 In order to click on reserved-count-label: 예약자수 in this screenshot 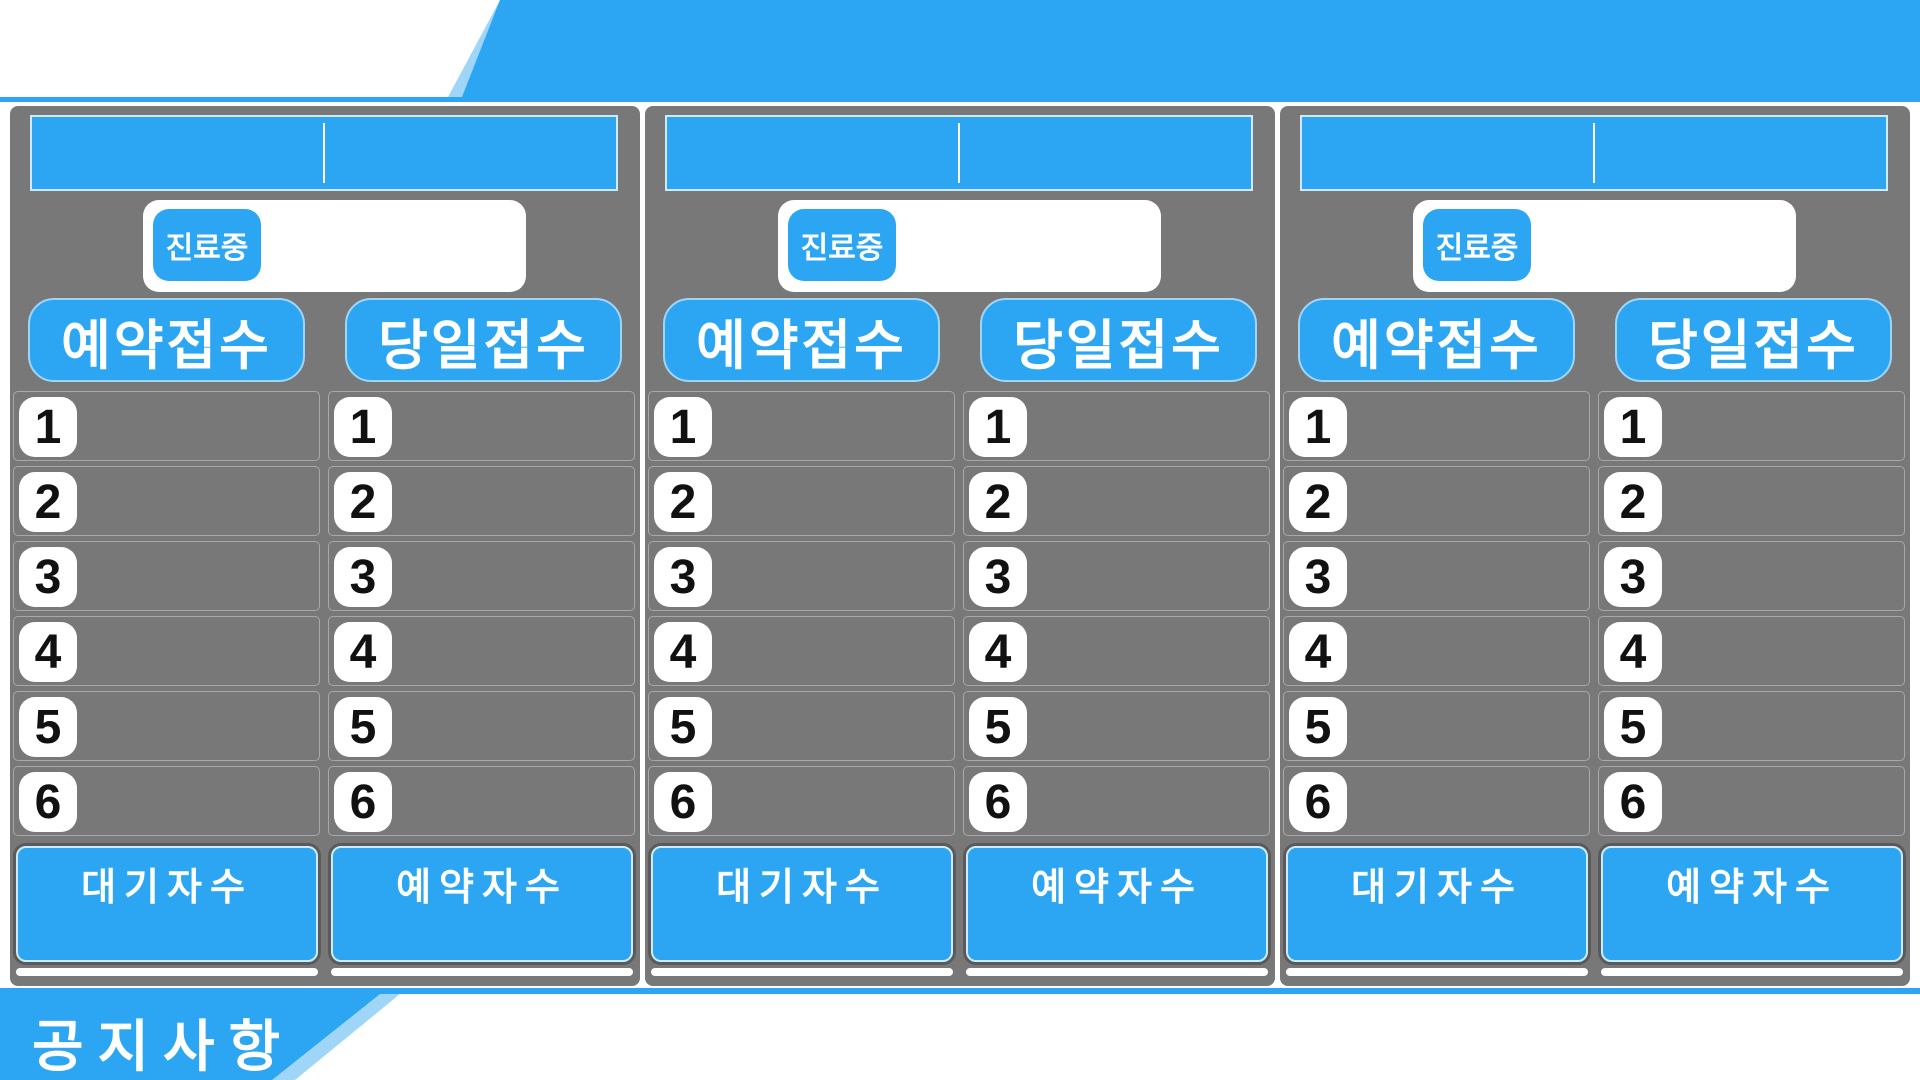, I will do `click(482, 887)`.